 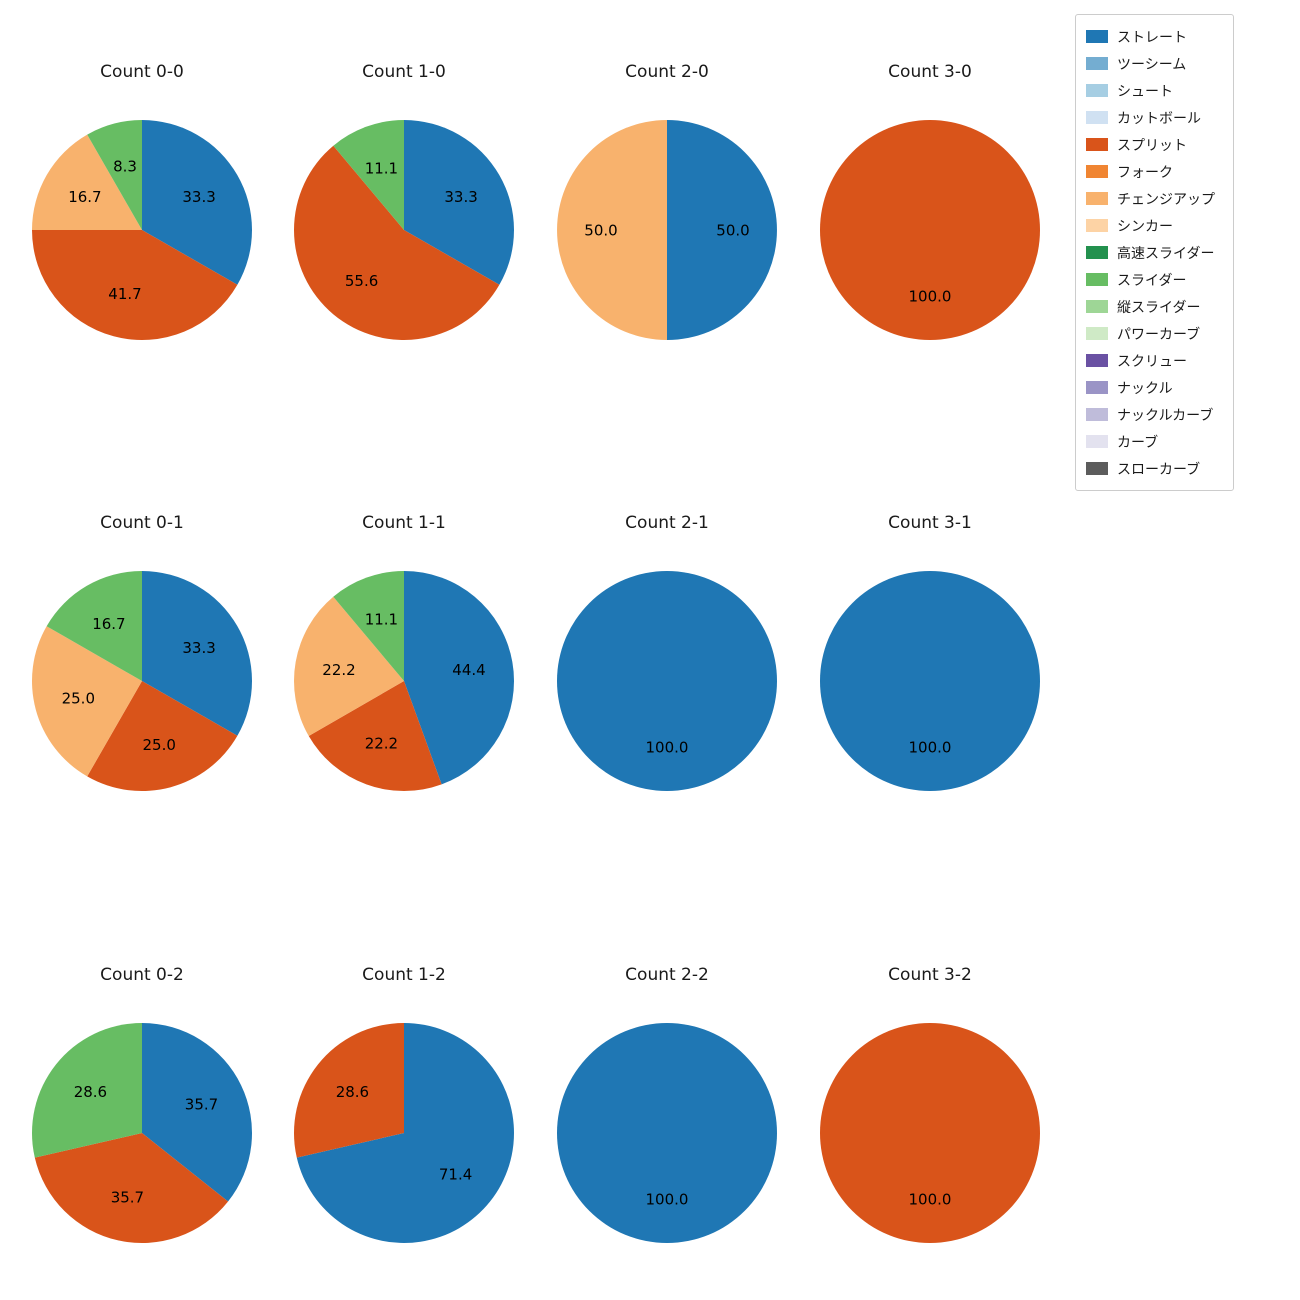 I want to click on legend-item: ナックル, so click(x=1154, y=387).